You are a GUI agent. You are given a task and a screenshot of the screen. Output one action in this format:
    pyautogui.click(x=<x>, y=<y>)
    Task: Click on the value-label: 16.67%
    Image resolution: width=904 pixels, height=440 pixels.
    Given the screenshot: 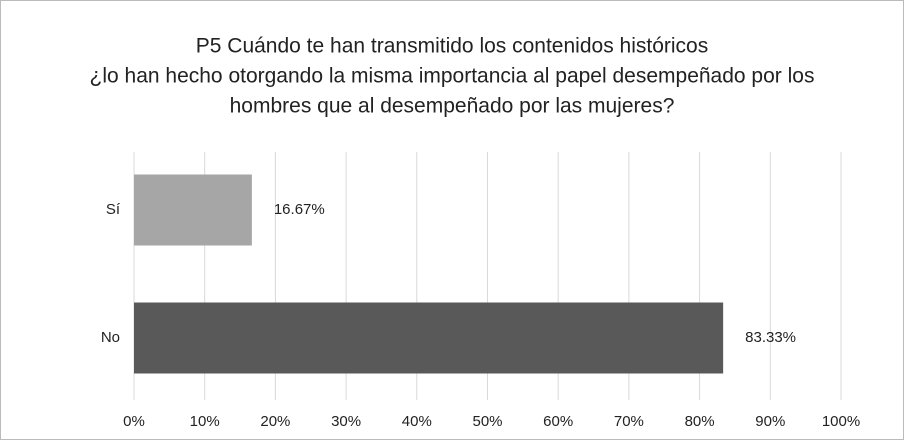 What is the action you would take?
    pyautogui.click(x=299, y=209)
    